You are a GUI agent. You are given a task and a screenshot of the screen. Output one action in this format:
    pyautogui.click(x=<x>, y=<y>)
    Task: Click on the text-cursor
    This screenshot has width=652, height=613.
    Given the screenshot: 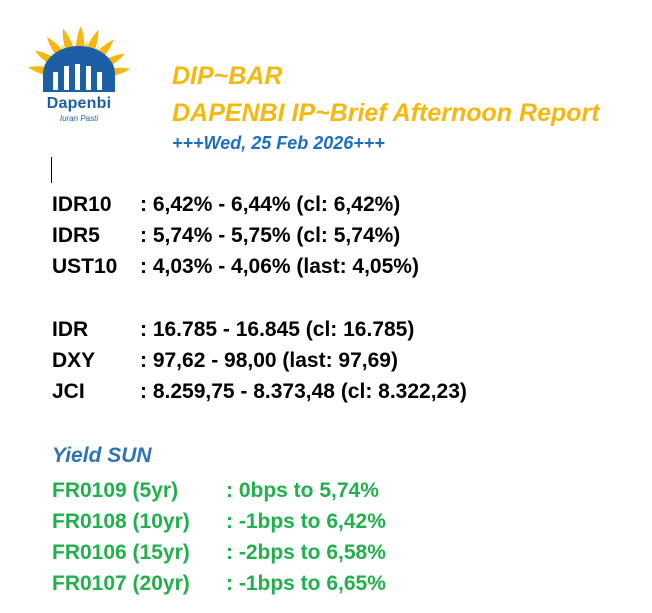 What is the action you would take?
    pyautogui.click(x=51, y=170)
    